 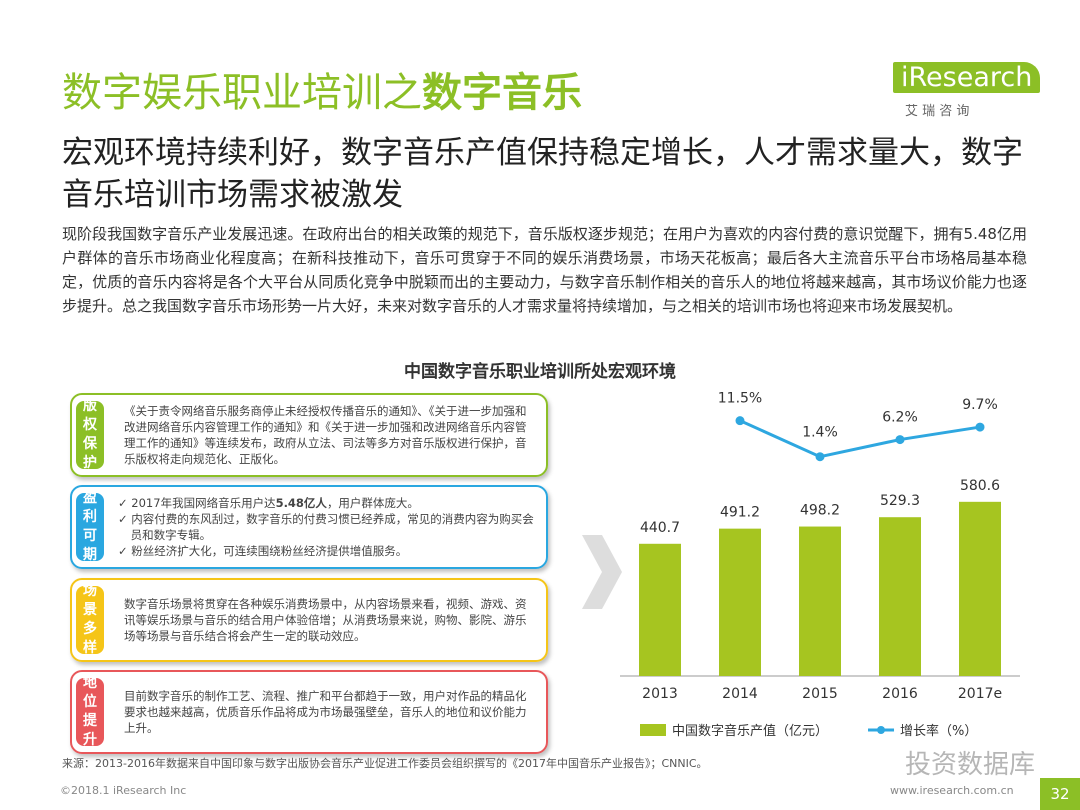 What do you see at coordinates (900, 501) in the screenshot?
I see `data-label: 529.3` at bounding box center [900, 501].